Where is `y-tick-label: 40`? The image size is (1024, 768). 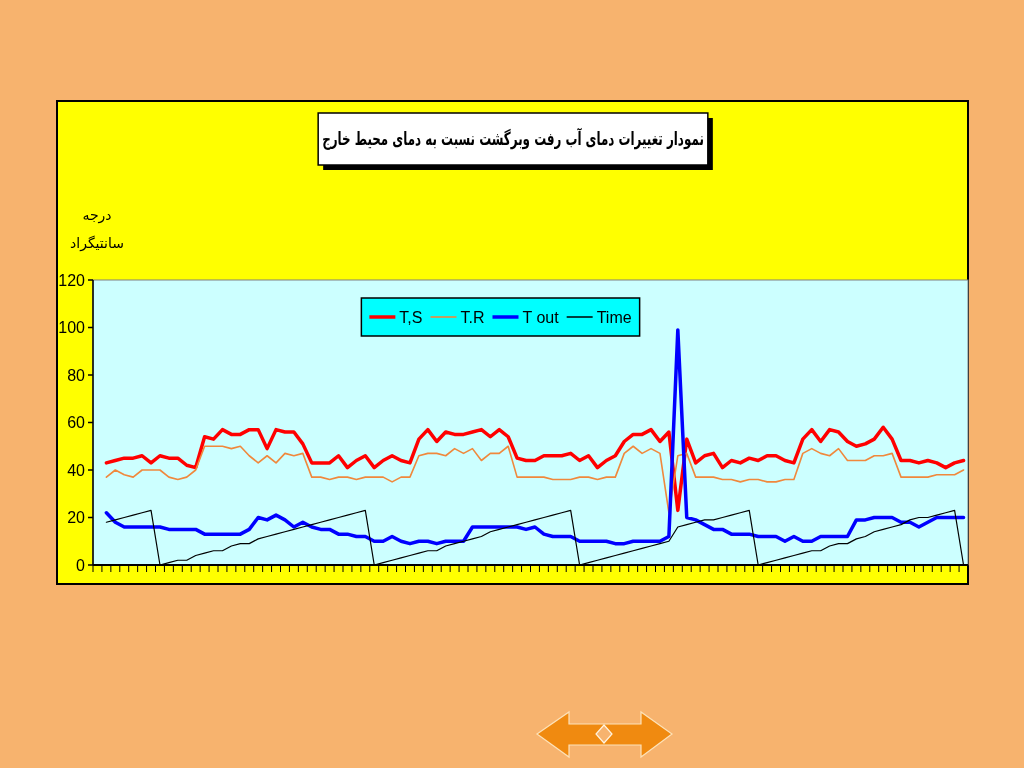 y-tick-label: 40 is located at coordinates (76, 470).